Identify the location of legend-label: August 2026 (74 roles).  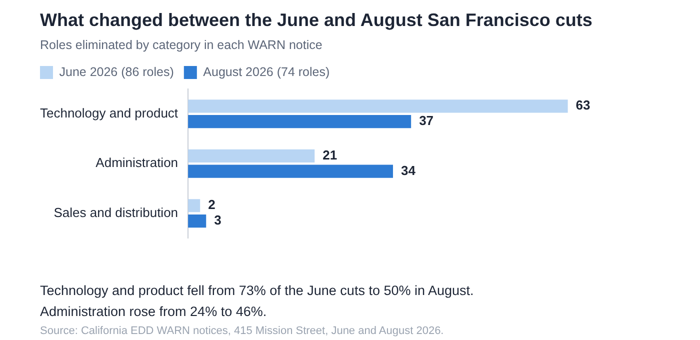
(266, 71).